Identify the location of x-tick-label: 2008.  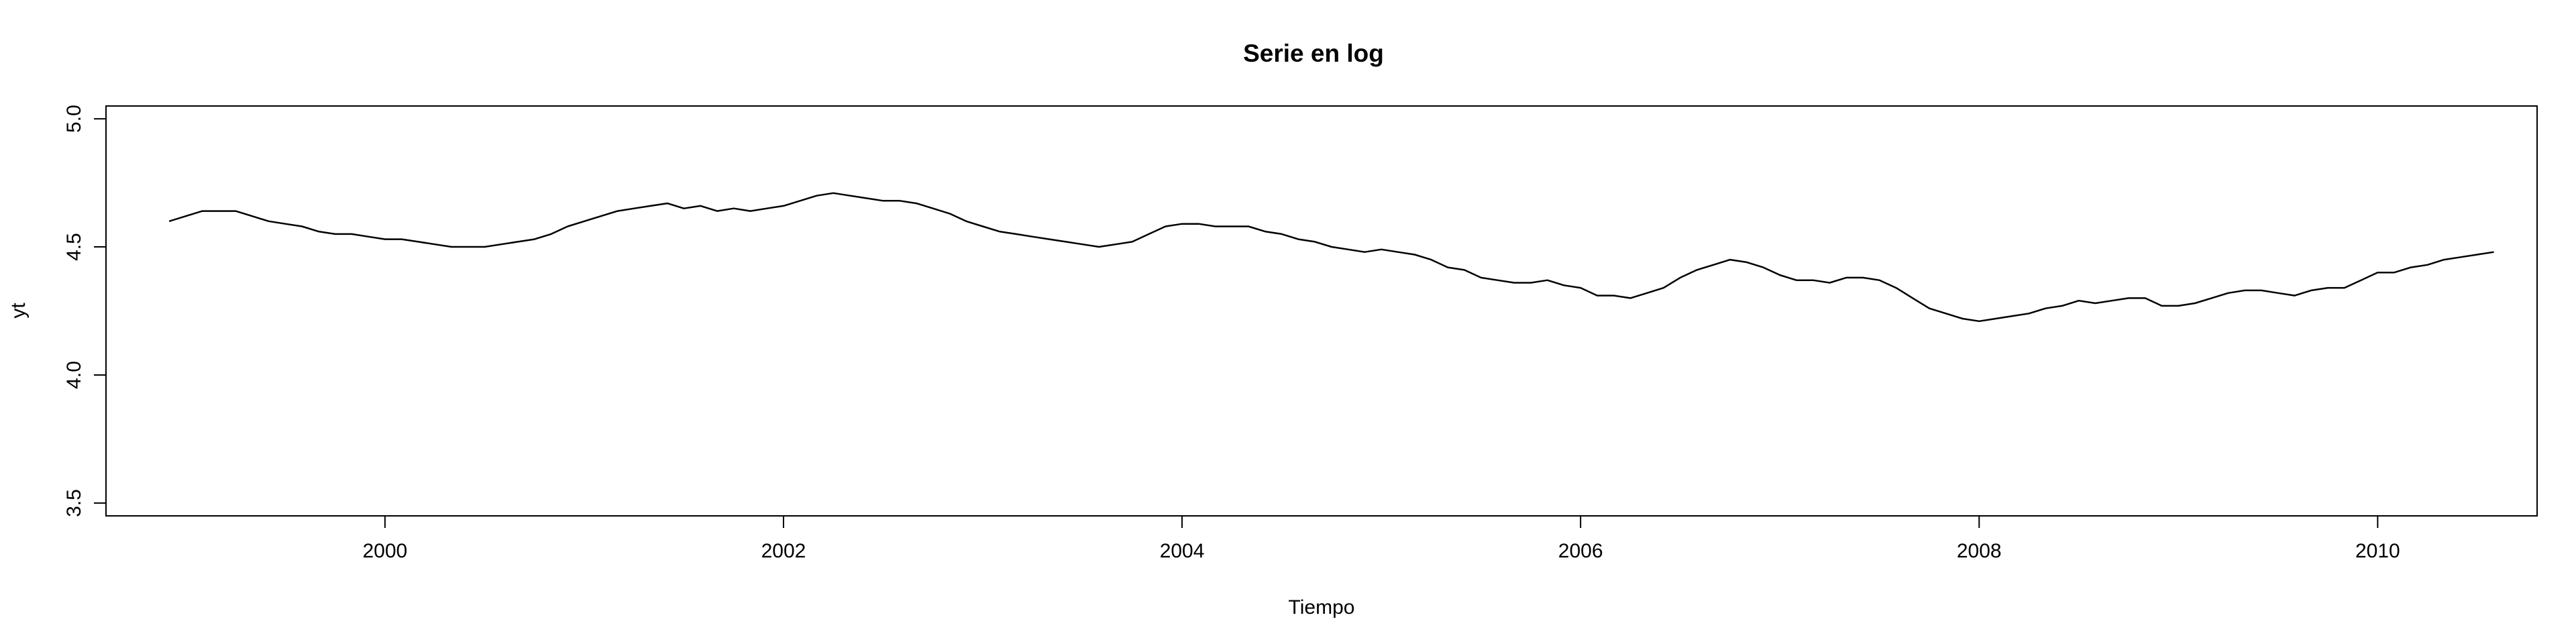
(1979, 551).